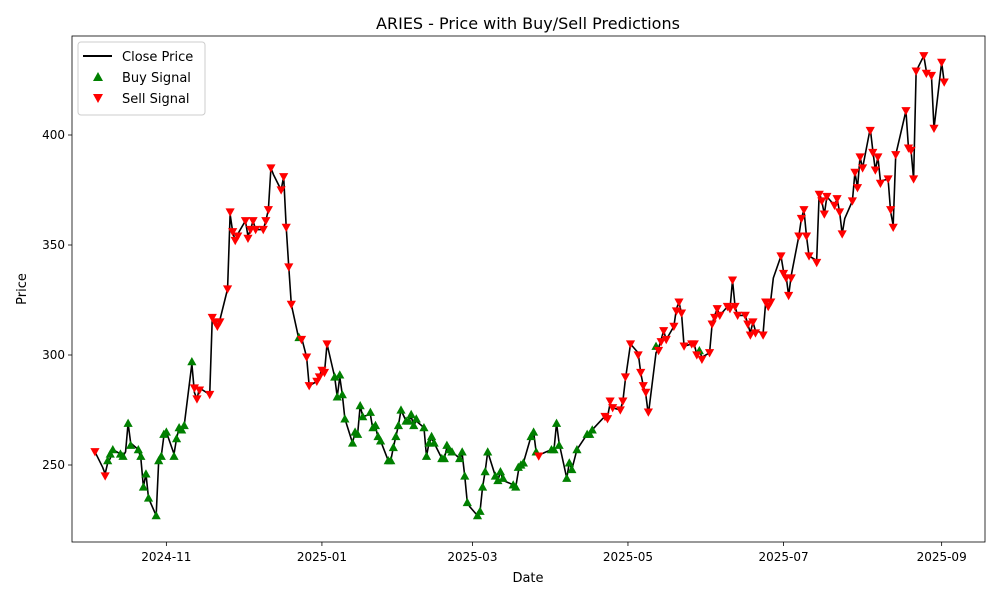  Describe the element at coordinates (528, 23) in the screenshot. I see `chart-title: ARIES - Price with Buy/Sell Predictions` at that location.